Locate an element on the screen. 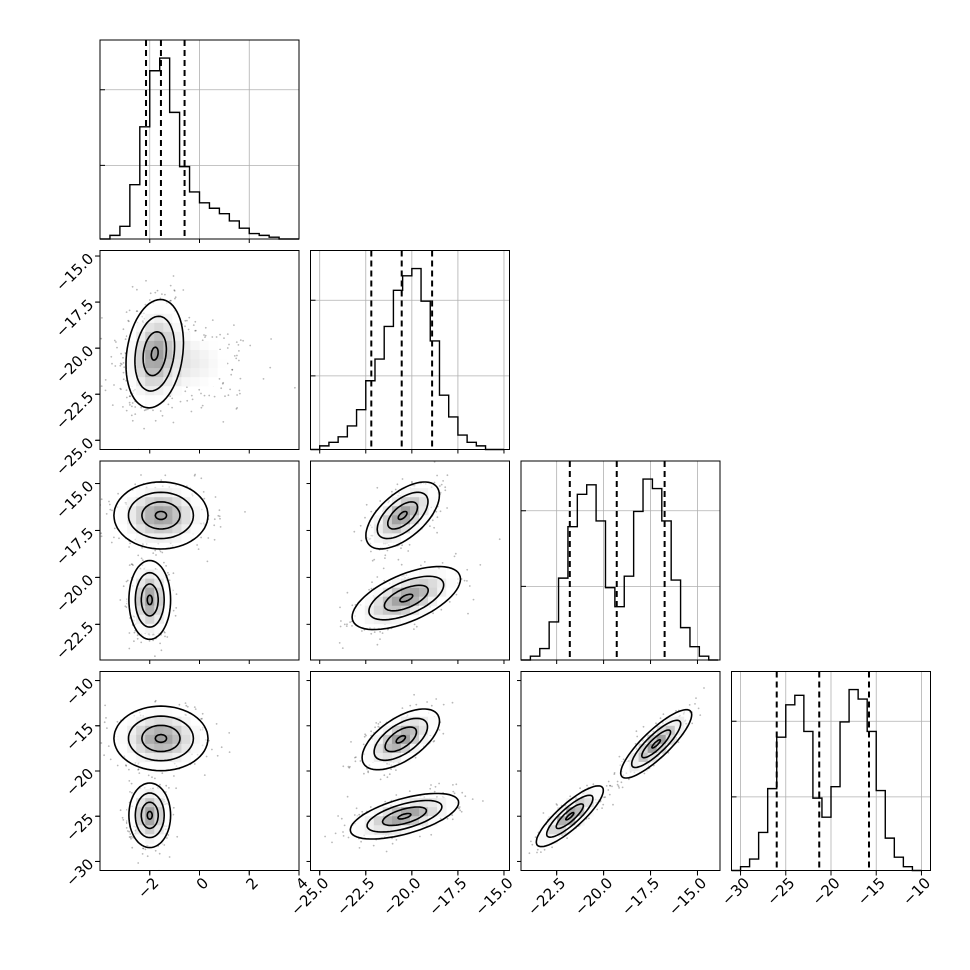 The height and width of the screenshot is (970, 970). x-tick-label: −20 is located at coordinates (826, 891).